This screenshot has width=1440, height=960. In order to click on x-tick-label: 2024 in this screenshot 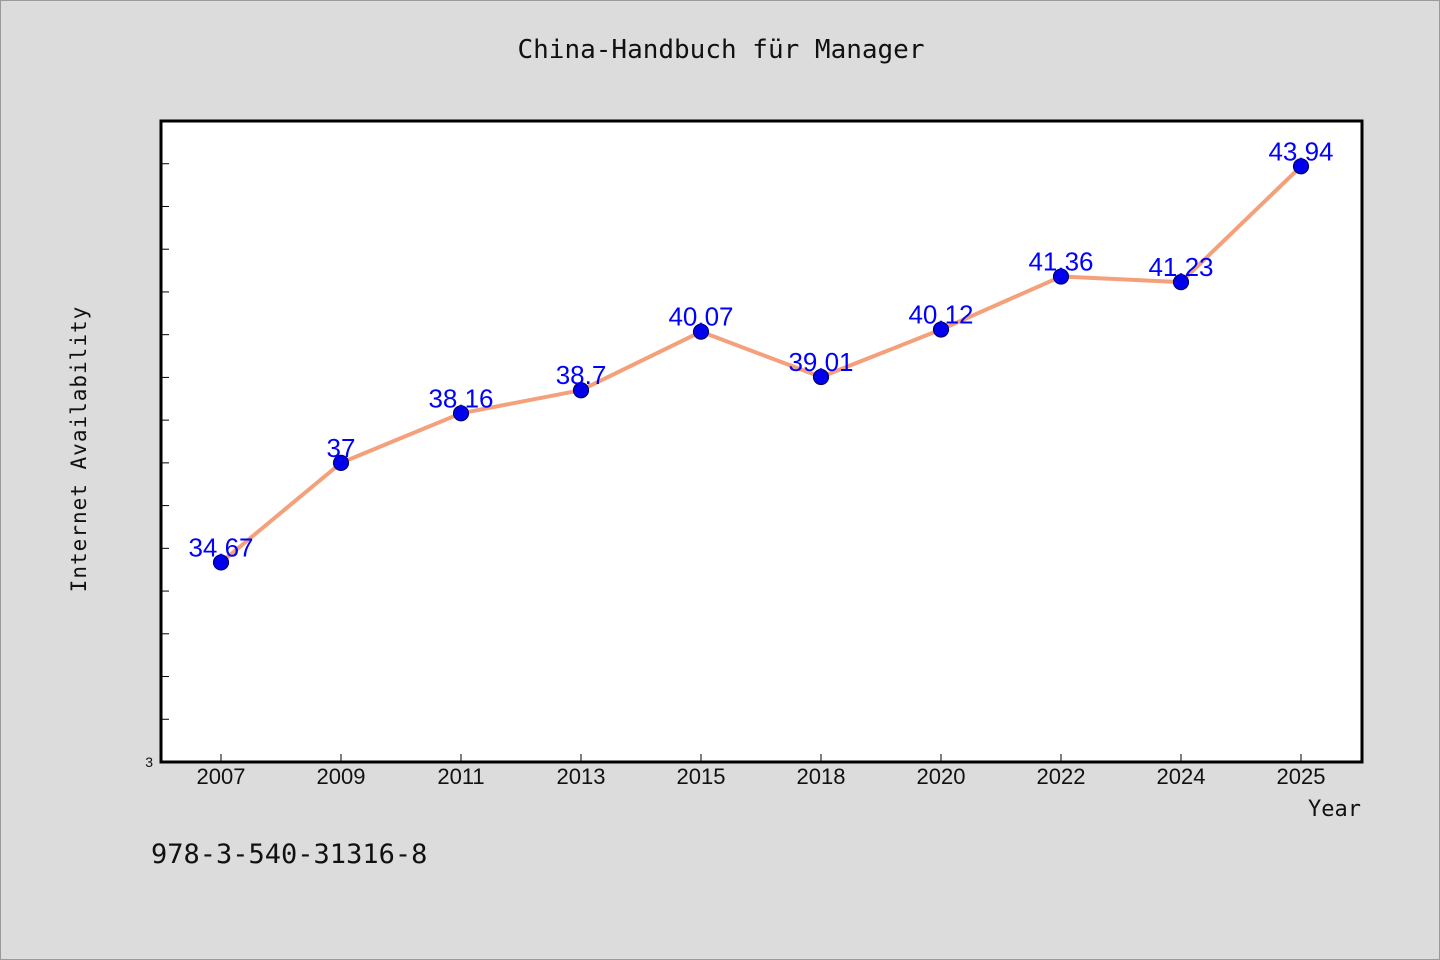, I will do `click(1181, 776)`.